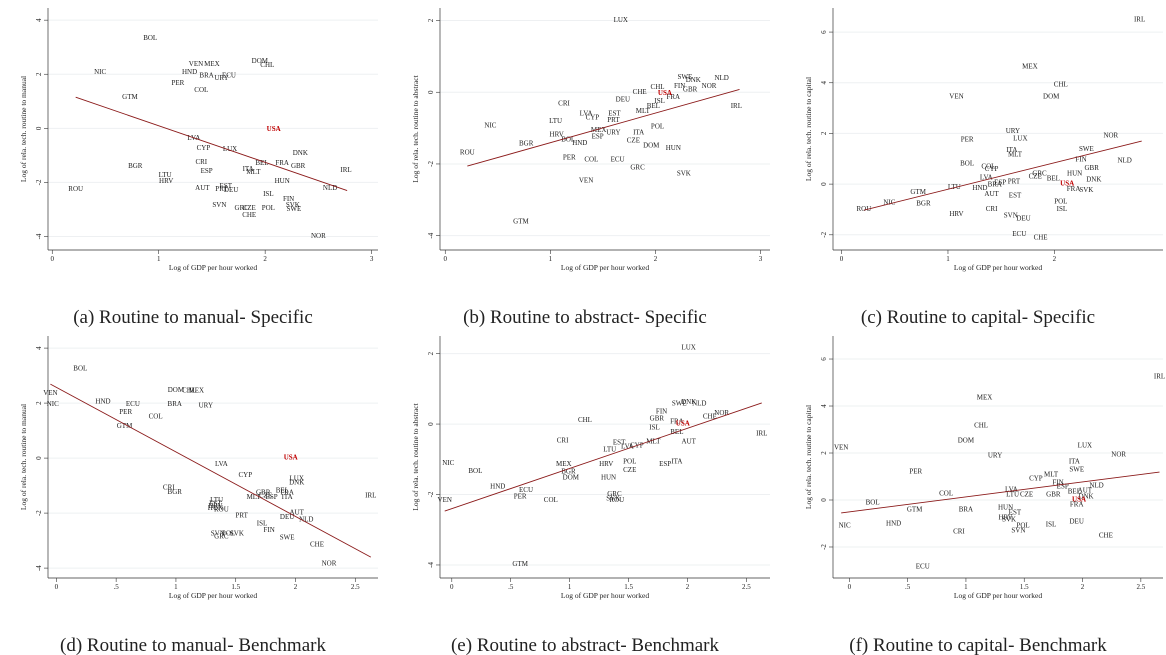 Image resolution: width=1166 pixels, height=655 pixels. Describe the element at coordinates (1000, 183) in the screenshot. I see `country-point: ESP` at that location.